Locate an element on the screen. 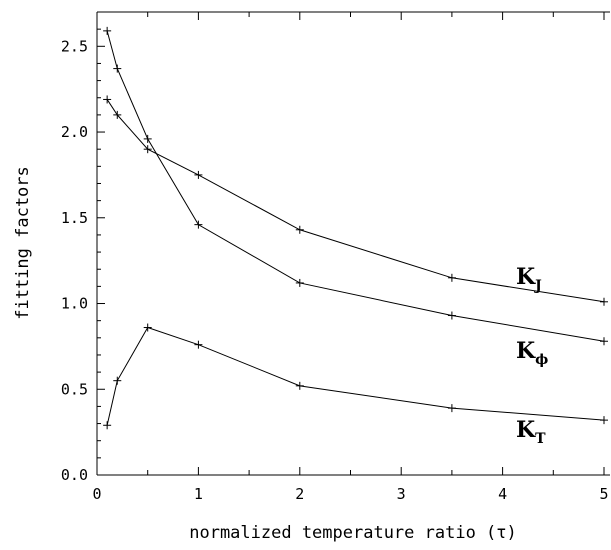  series-label-kt: KT is located at coordinates (531, 432).